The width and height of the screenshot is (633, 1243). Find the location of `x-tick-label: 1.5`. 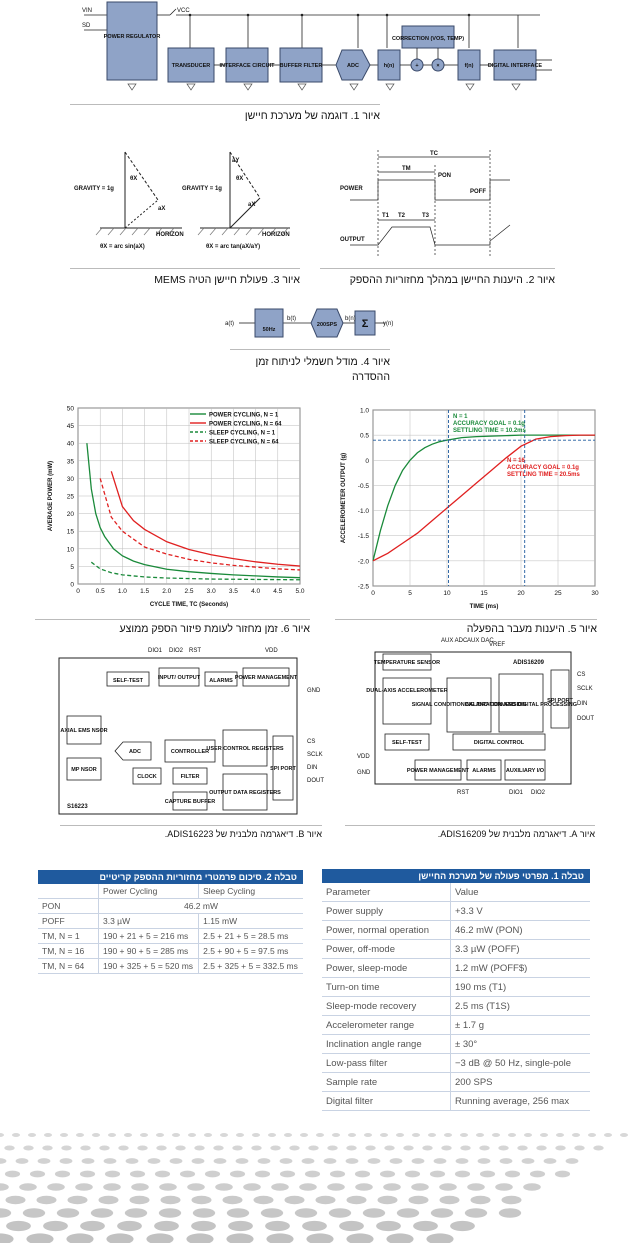

x-tick-label: 1.5 is located at coordinates (144, 591).